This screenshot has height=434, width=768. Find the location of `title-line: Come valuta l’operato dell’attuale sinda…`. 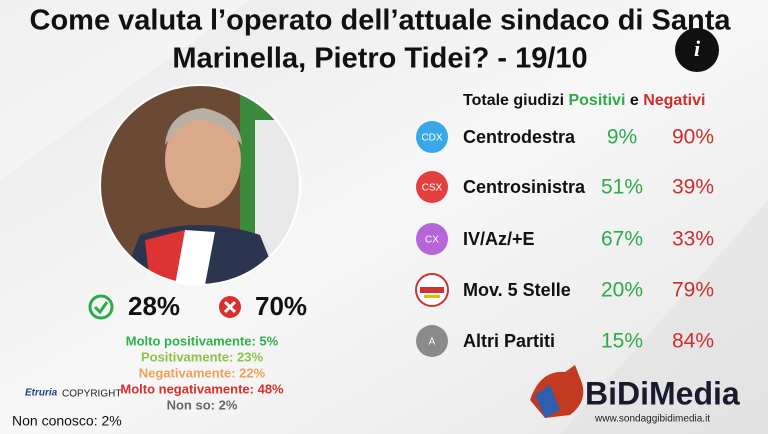

title-line: Come valuta l’operato dell’attuale sinda… is located at coordinates (381, 21).